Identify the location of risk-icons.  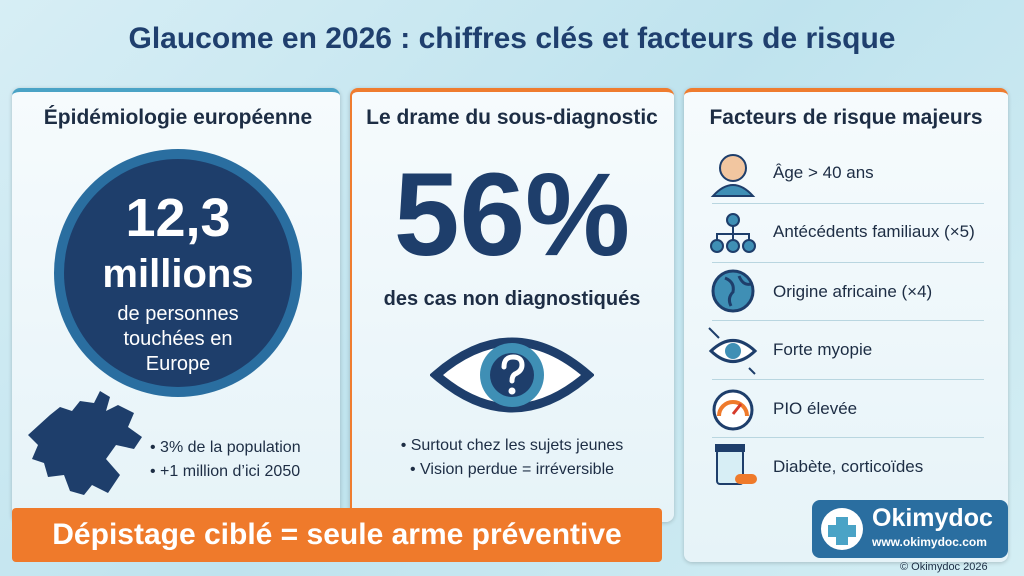
(733, 319).